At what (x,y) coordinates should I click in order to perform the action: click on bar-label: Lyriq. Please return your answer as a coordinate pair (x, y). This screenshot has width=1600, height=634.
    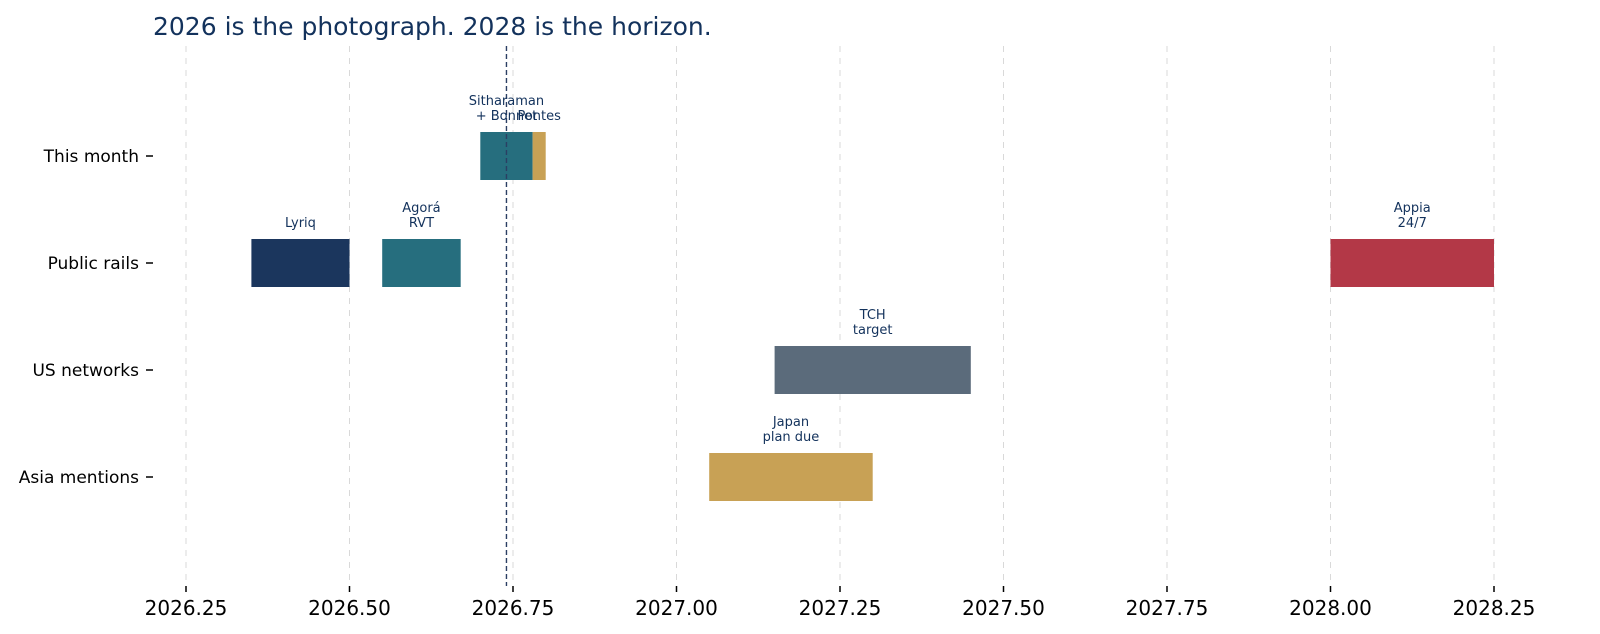
    Looking at the image, I should click on (300, 223).